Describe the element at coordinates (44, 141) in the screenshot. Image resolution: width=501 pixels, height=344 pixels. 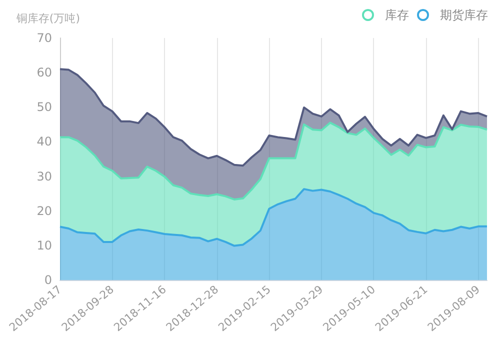
I see `y-tick-label: 40` at that location.